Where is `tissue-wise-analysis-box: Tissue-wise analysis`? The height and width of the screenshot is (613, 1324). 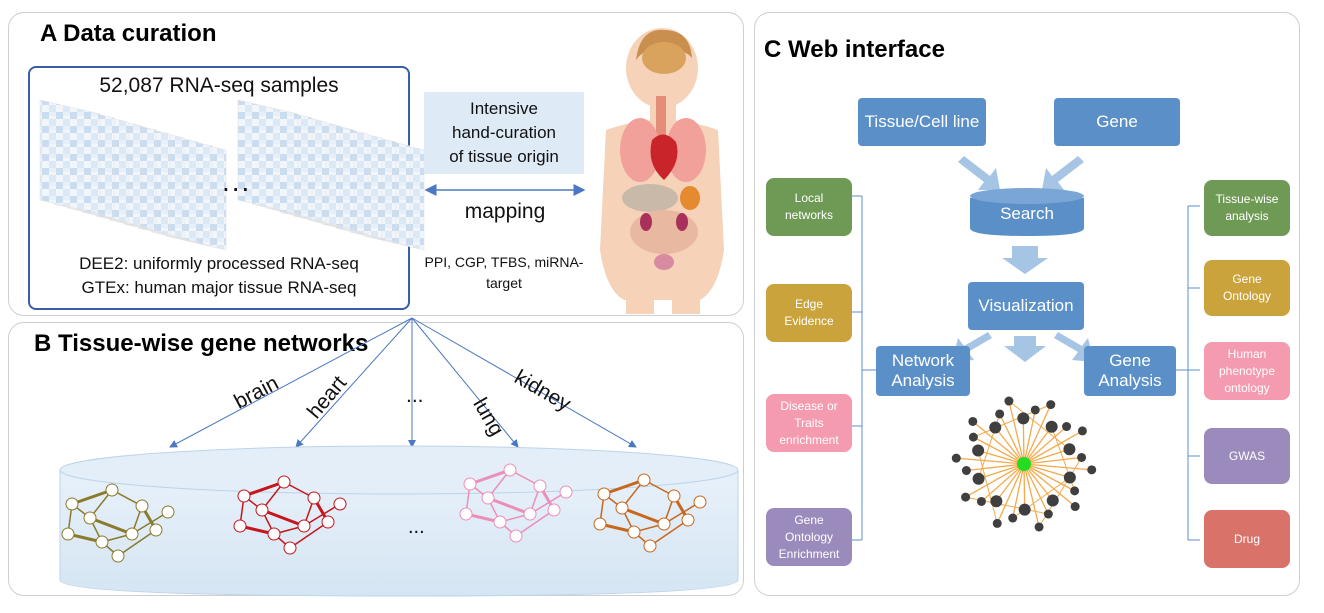 tissue-wise-analysis-box: Tissue-wise analysis is located at coordinates (1247, 208).